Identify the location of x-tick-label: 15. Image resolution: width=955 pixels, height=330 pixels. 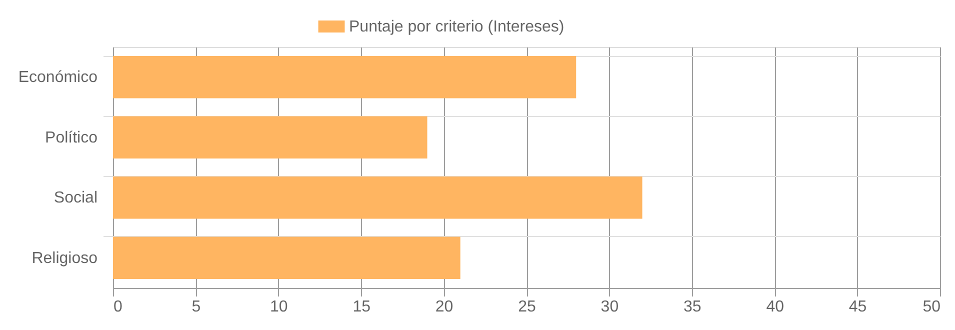
(361, 307).